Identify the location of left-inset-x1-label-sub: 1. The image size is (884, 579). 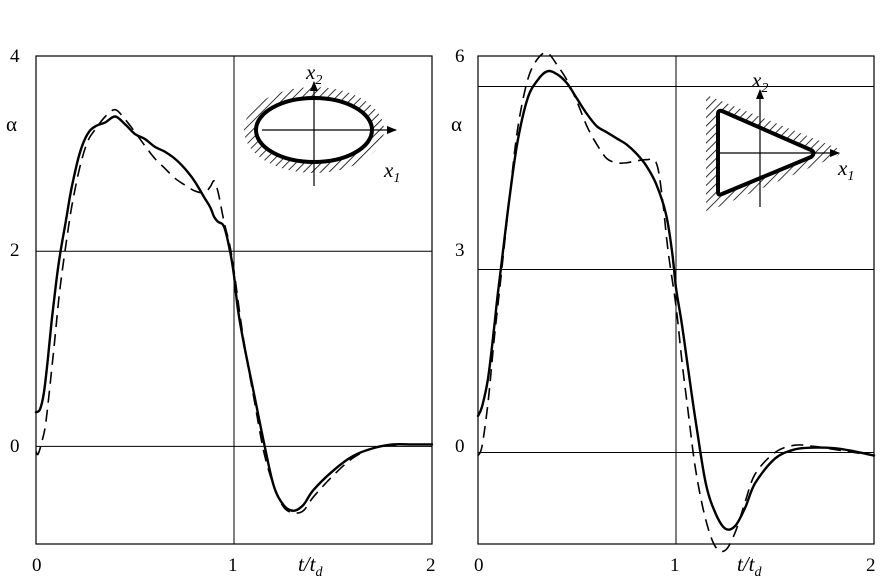
(396, 178).